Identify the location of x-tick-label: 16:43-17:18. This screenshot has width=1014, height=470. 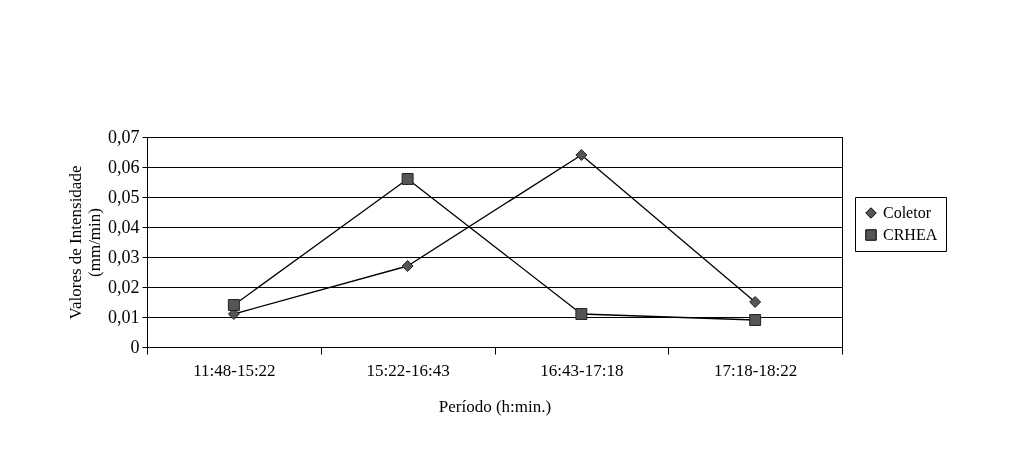
(582, 370).